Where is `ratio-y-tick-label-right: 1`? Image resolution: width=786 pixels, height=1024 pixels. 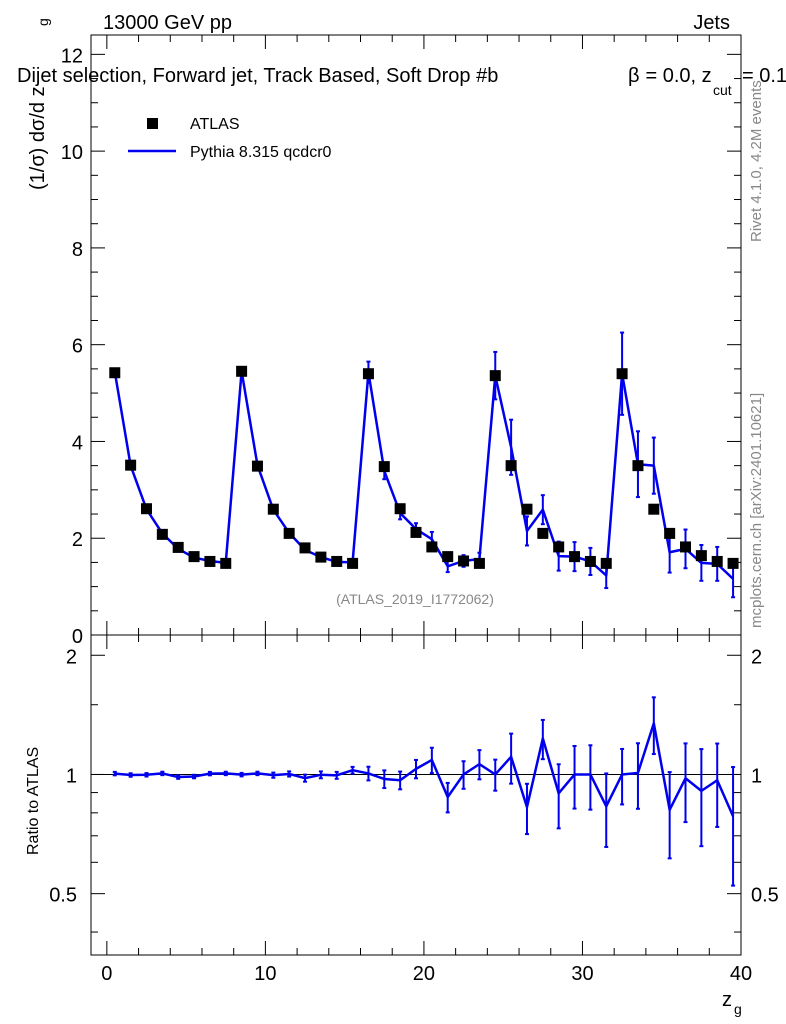 ratio-y-tick-label-right: 1 is located at coordinates (756, 776).